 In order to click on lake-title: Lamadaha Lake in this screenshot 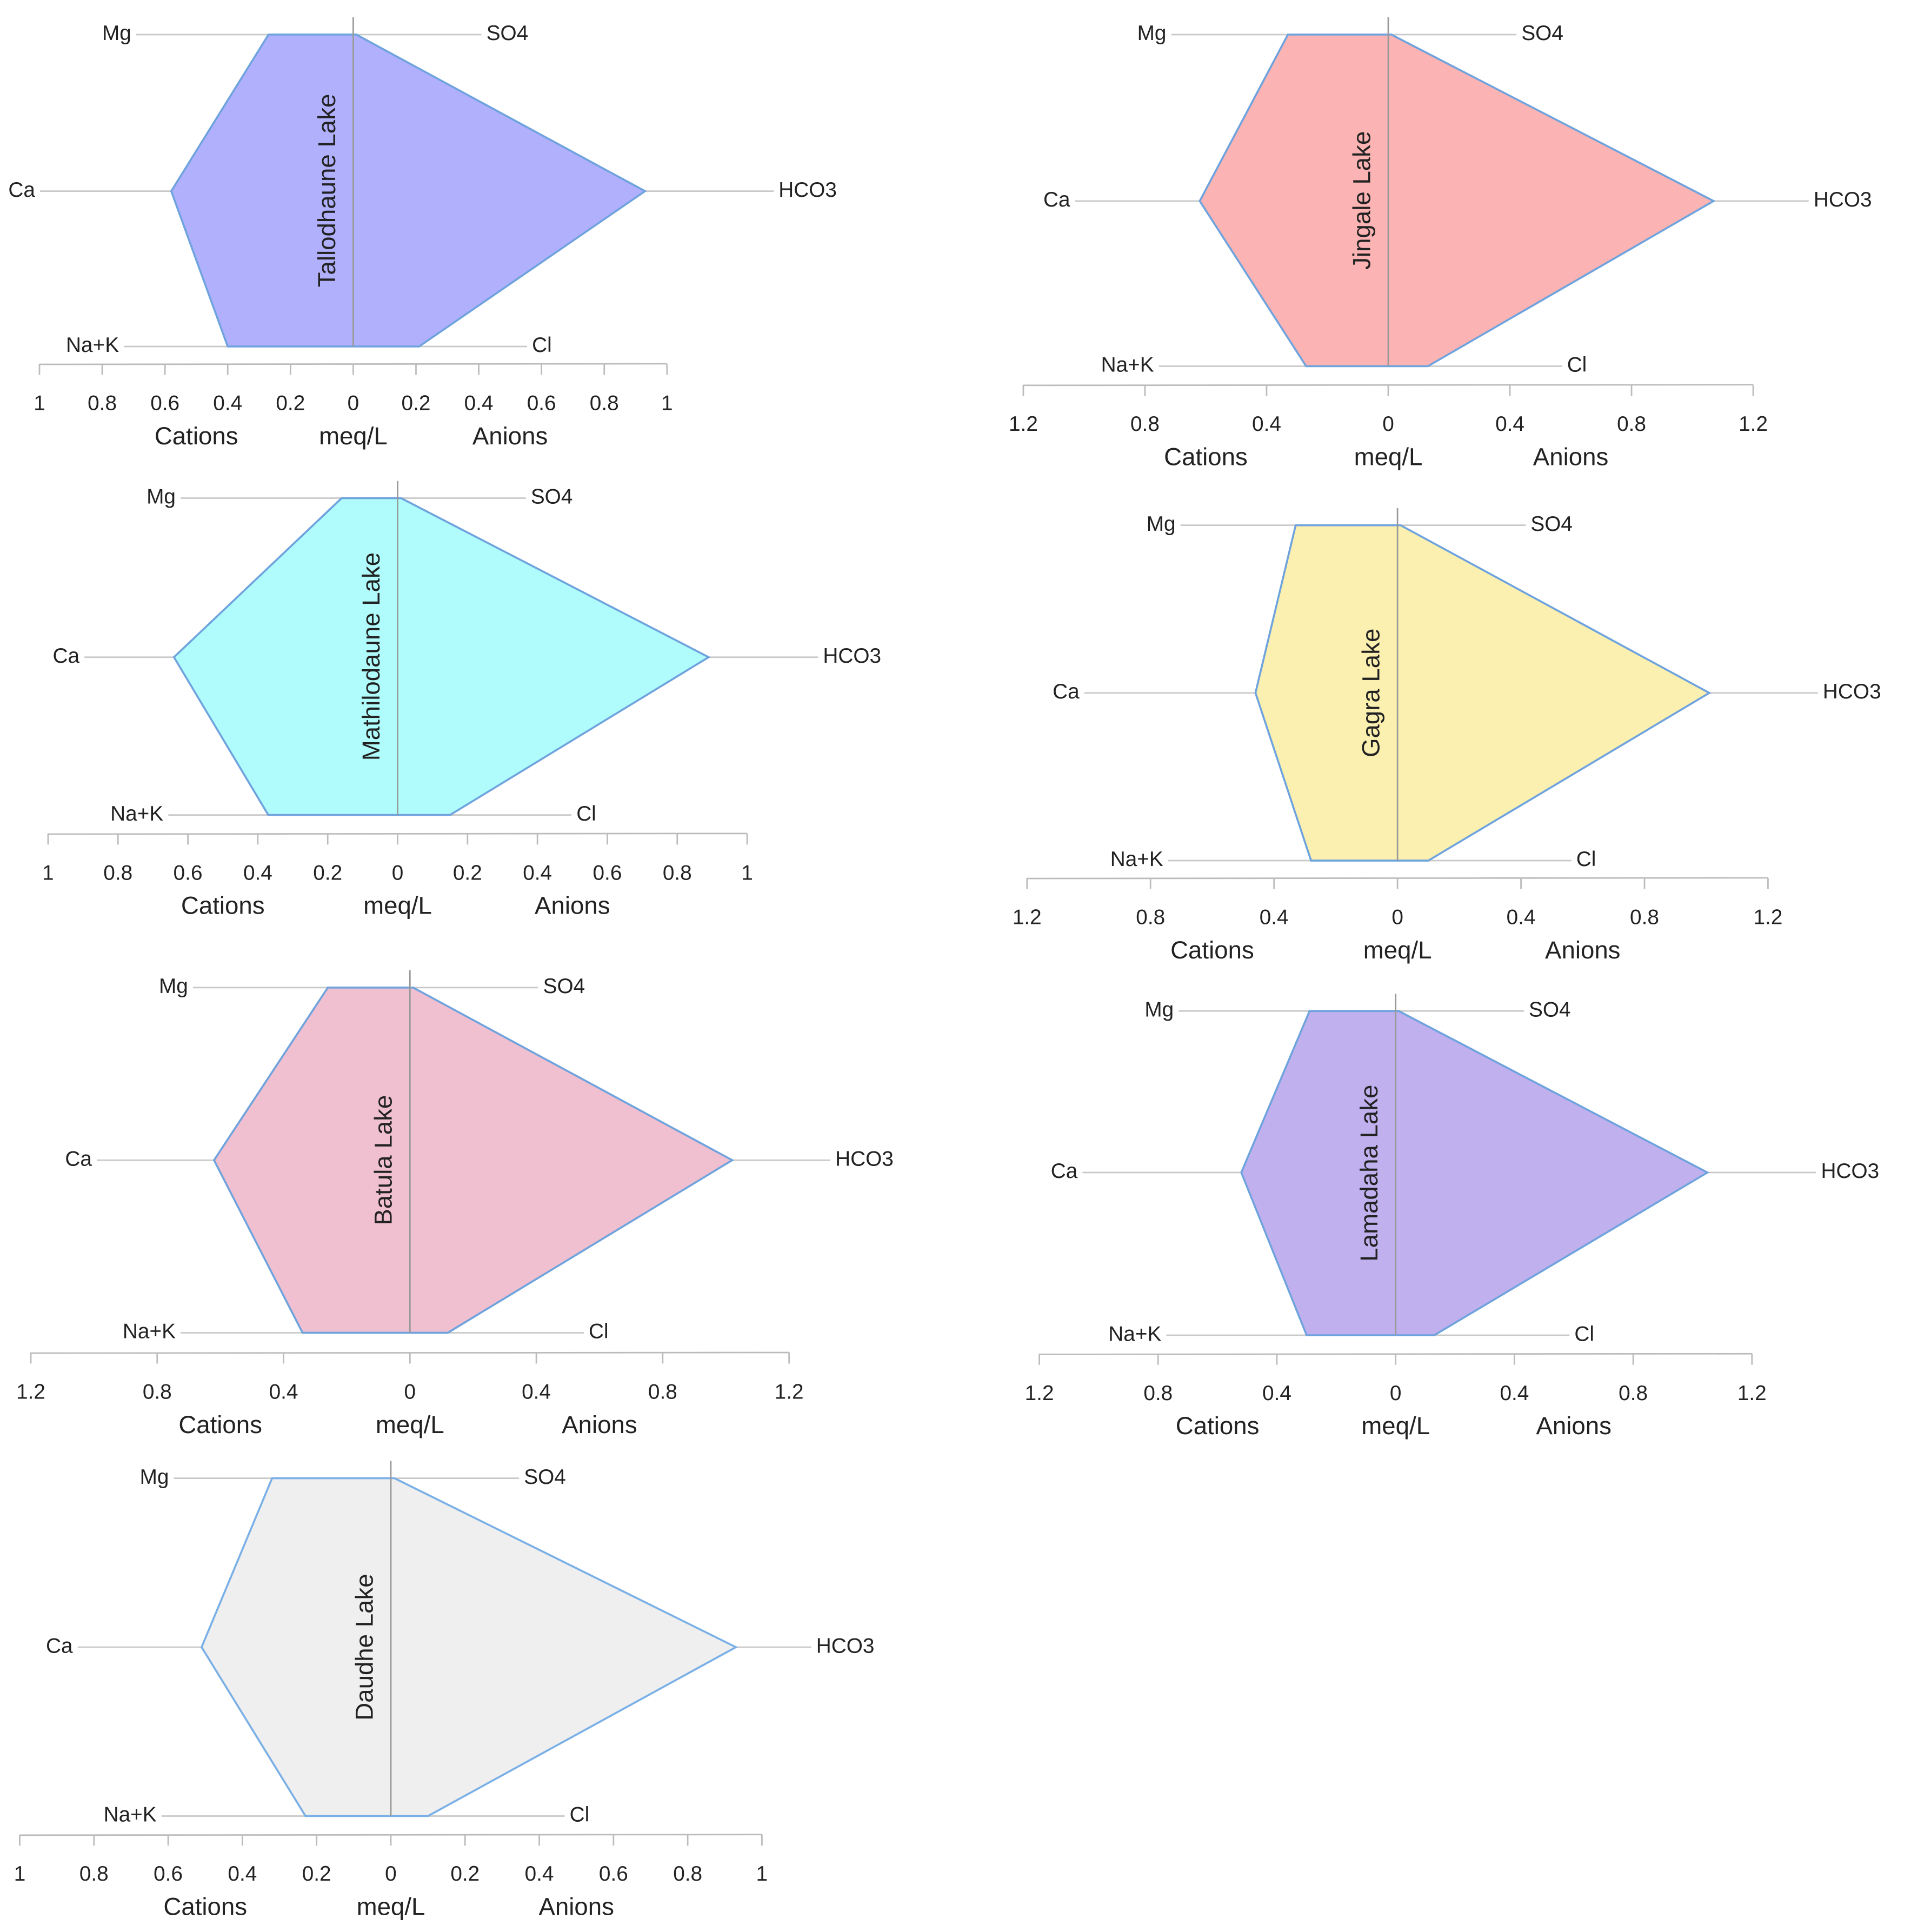, I will do `click(1369, 1173)`.